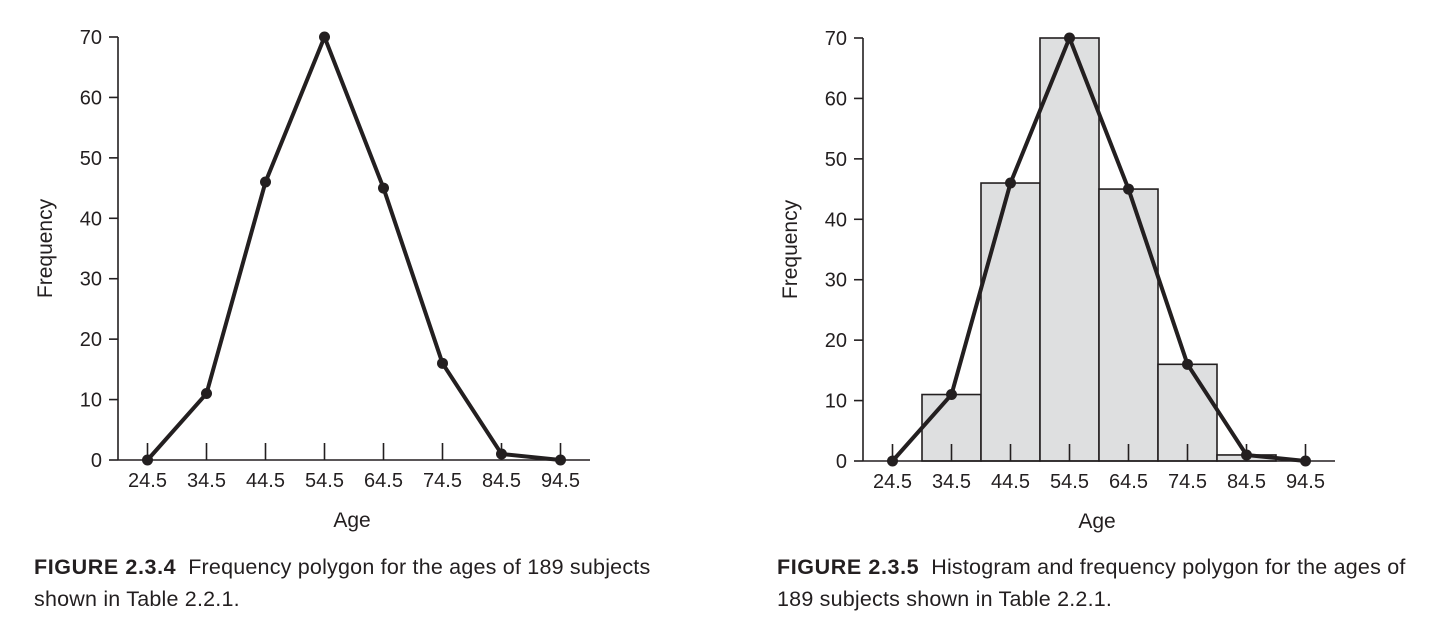  What do you see at coordinates (105, 567) in the screenshot?
I see `figure-label: FIGURE 2.3.4` at bounding box center [105, 567].